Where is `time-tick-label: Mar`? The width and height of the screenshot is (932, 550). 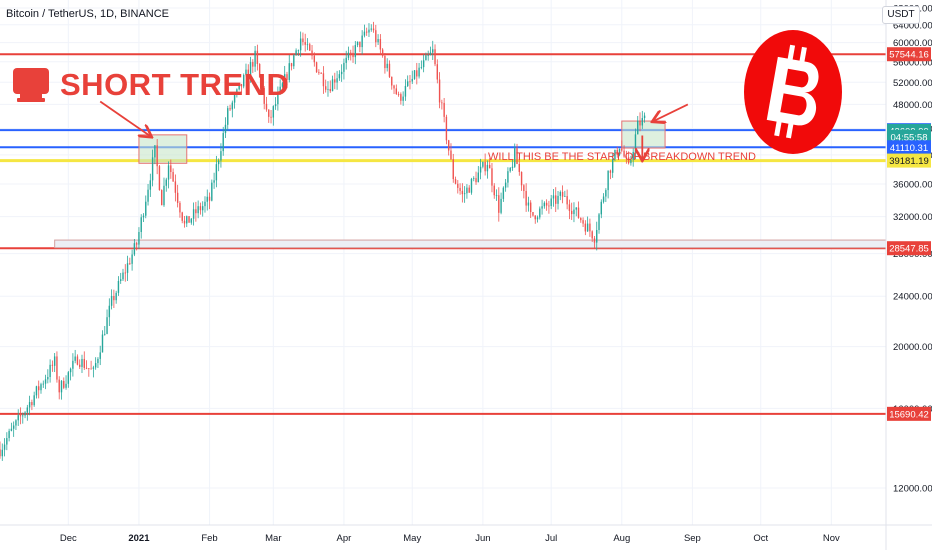 time-tick-label: Mar is located at coordinates (273, 538).